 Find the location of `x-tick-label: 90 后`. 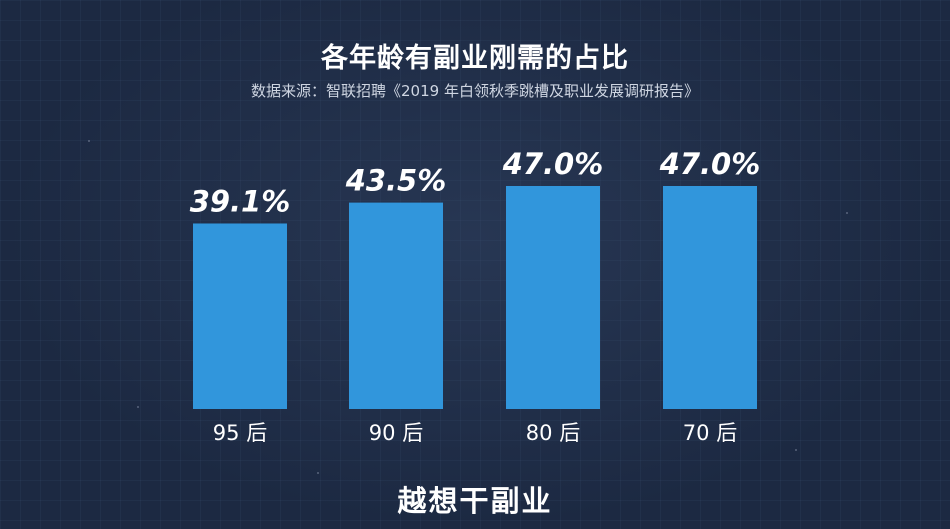

x-tick-label: 90 后 is located at coordinates (396, 433).